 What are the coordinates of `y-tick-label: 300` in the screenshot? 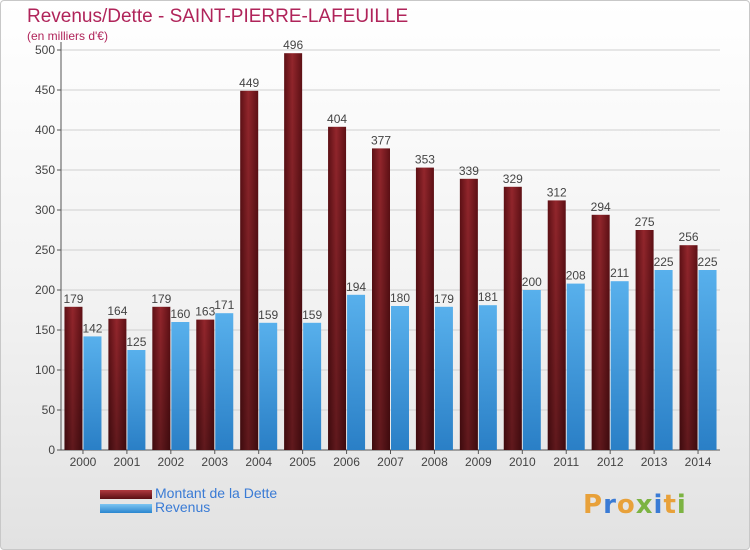 It's located at (45, 210).